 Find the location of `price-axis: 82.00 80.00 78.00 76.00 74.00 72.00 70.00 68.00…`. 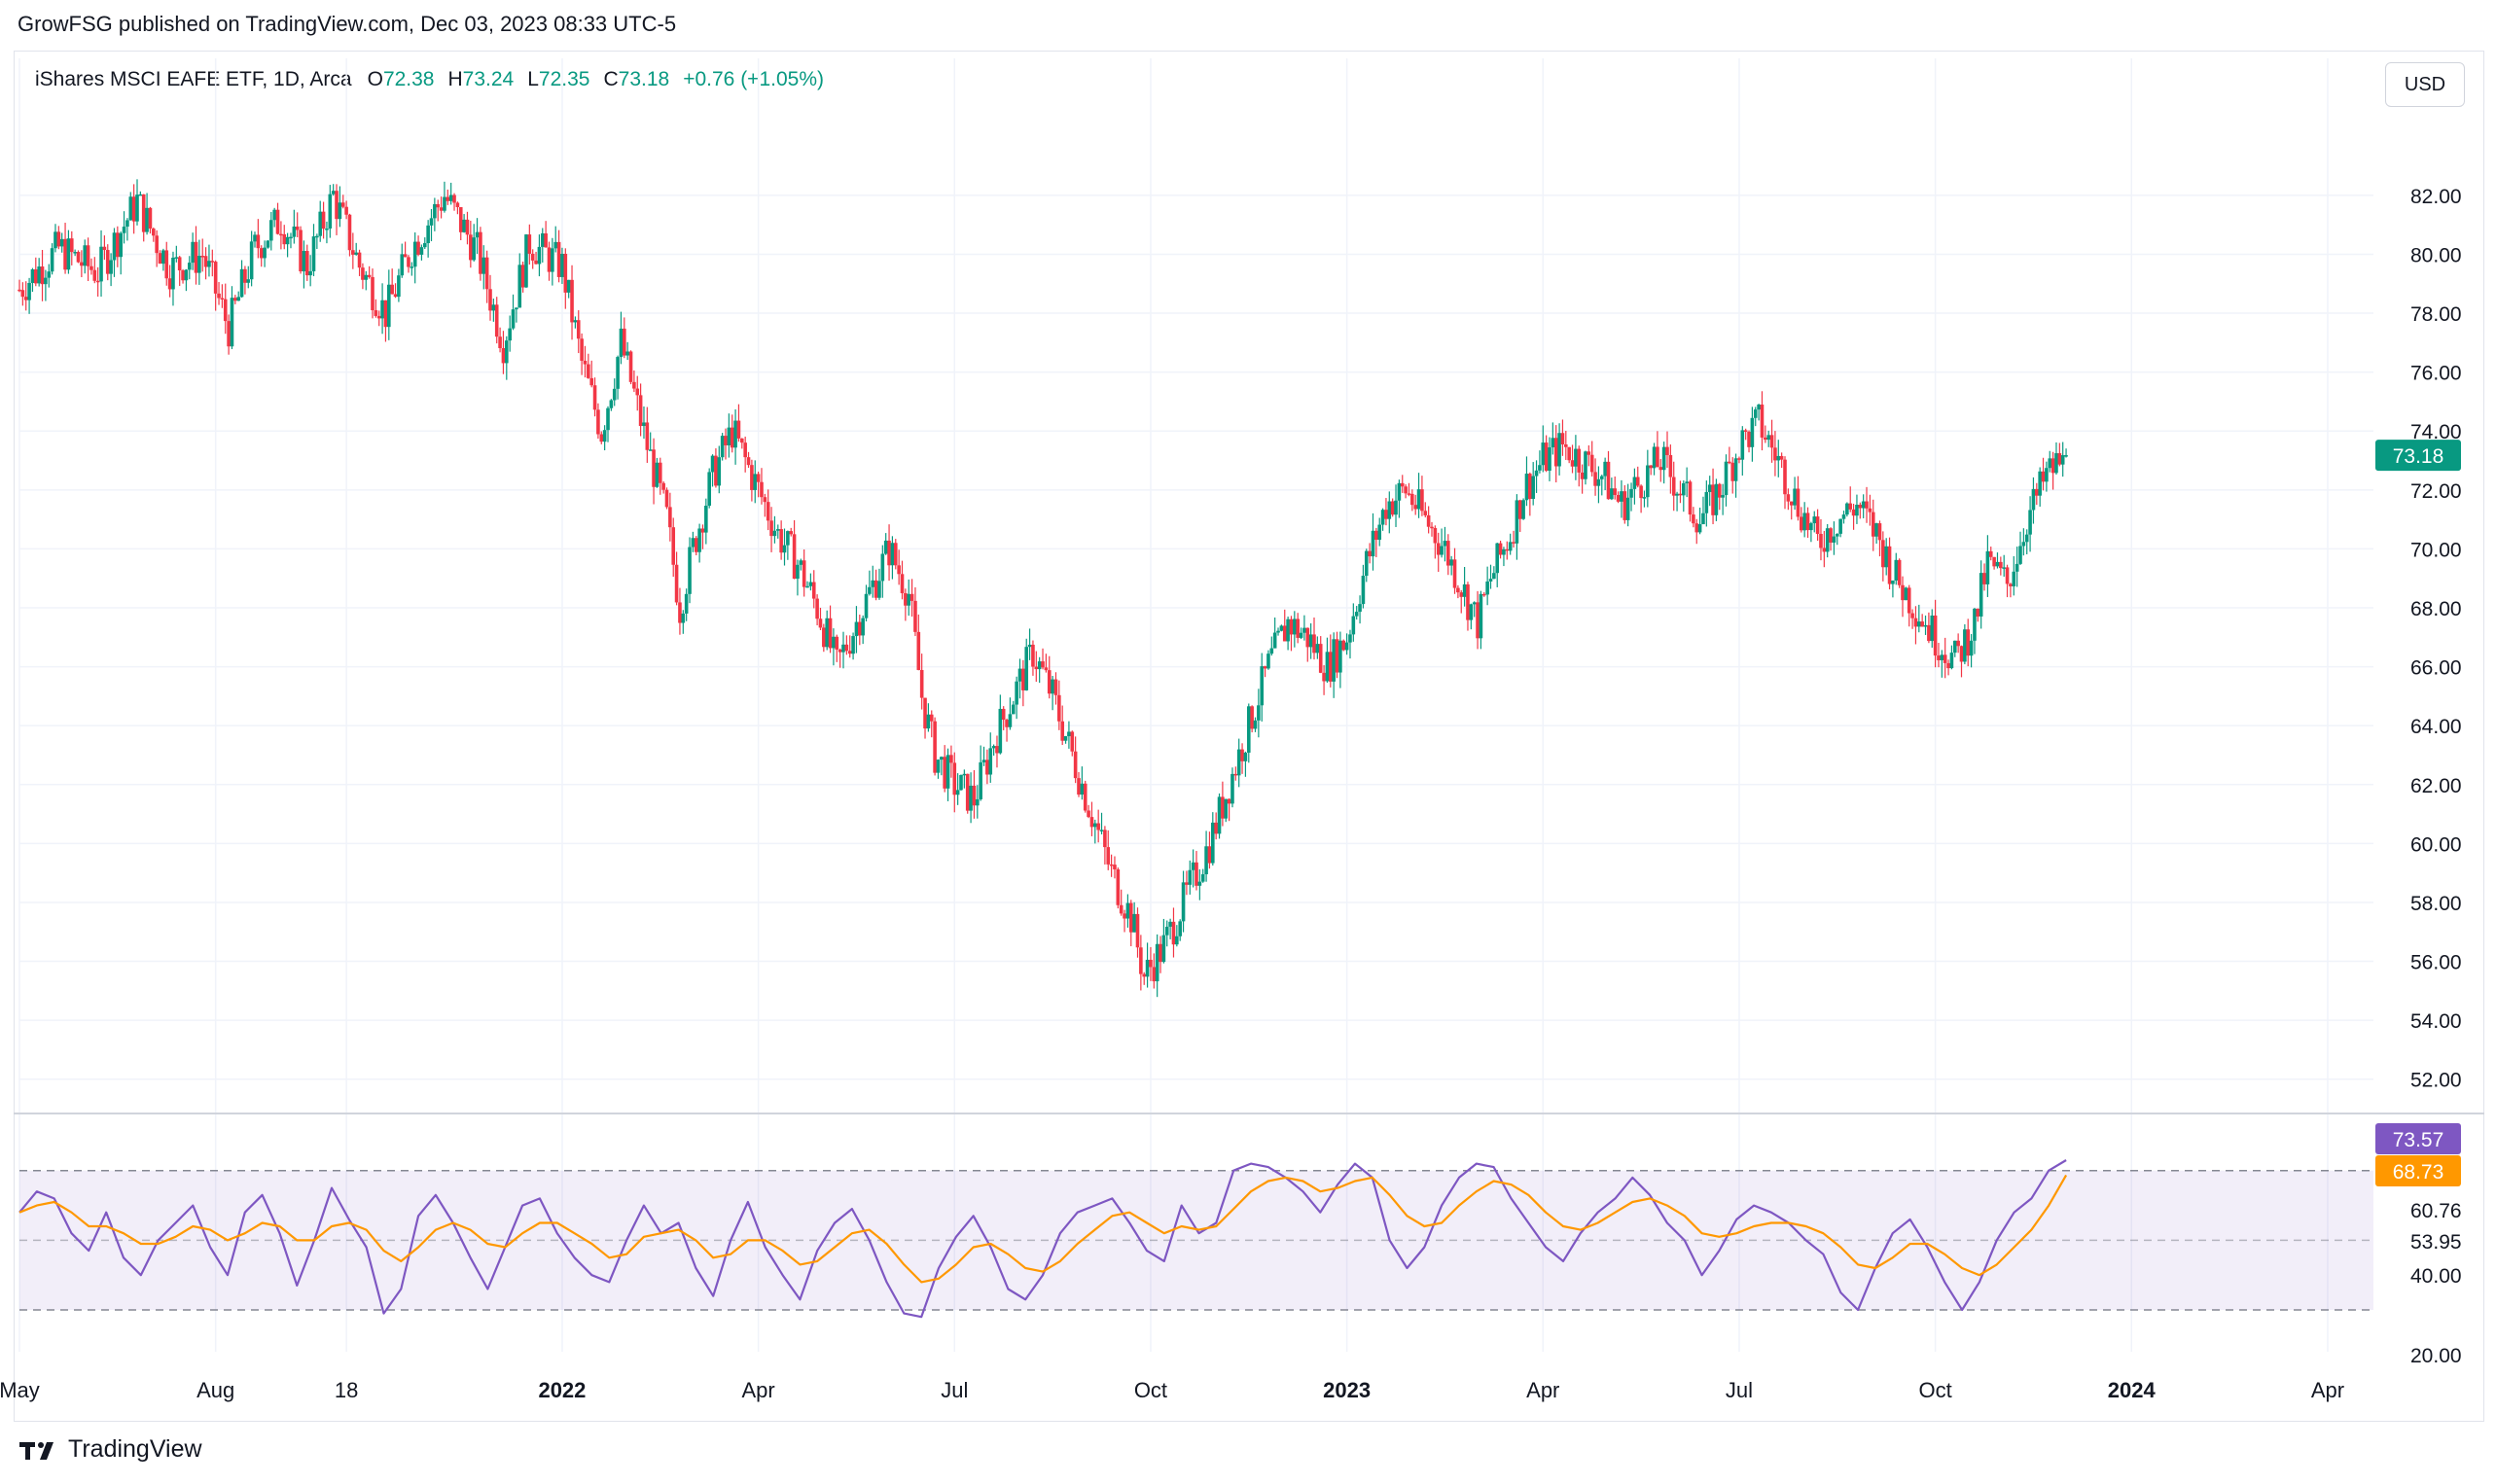

price-axis: 82.00 80.00 78.00 76.00 74.00 72.00 70.00 68.00… is located at coordinates (2418, 777).